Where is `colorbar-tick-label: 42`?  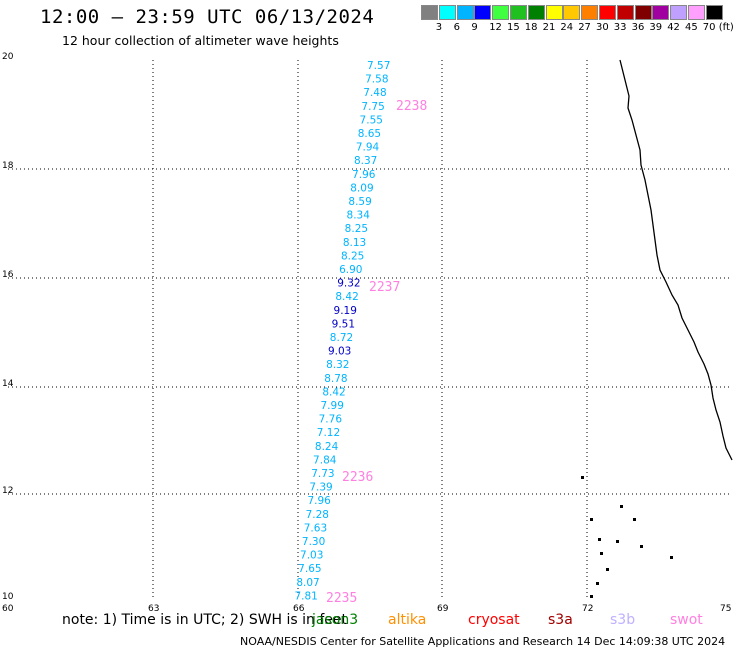 colorbar-tick-label: 42 is located at coordinates (673, 27).